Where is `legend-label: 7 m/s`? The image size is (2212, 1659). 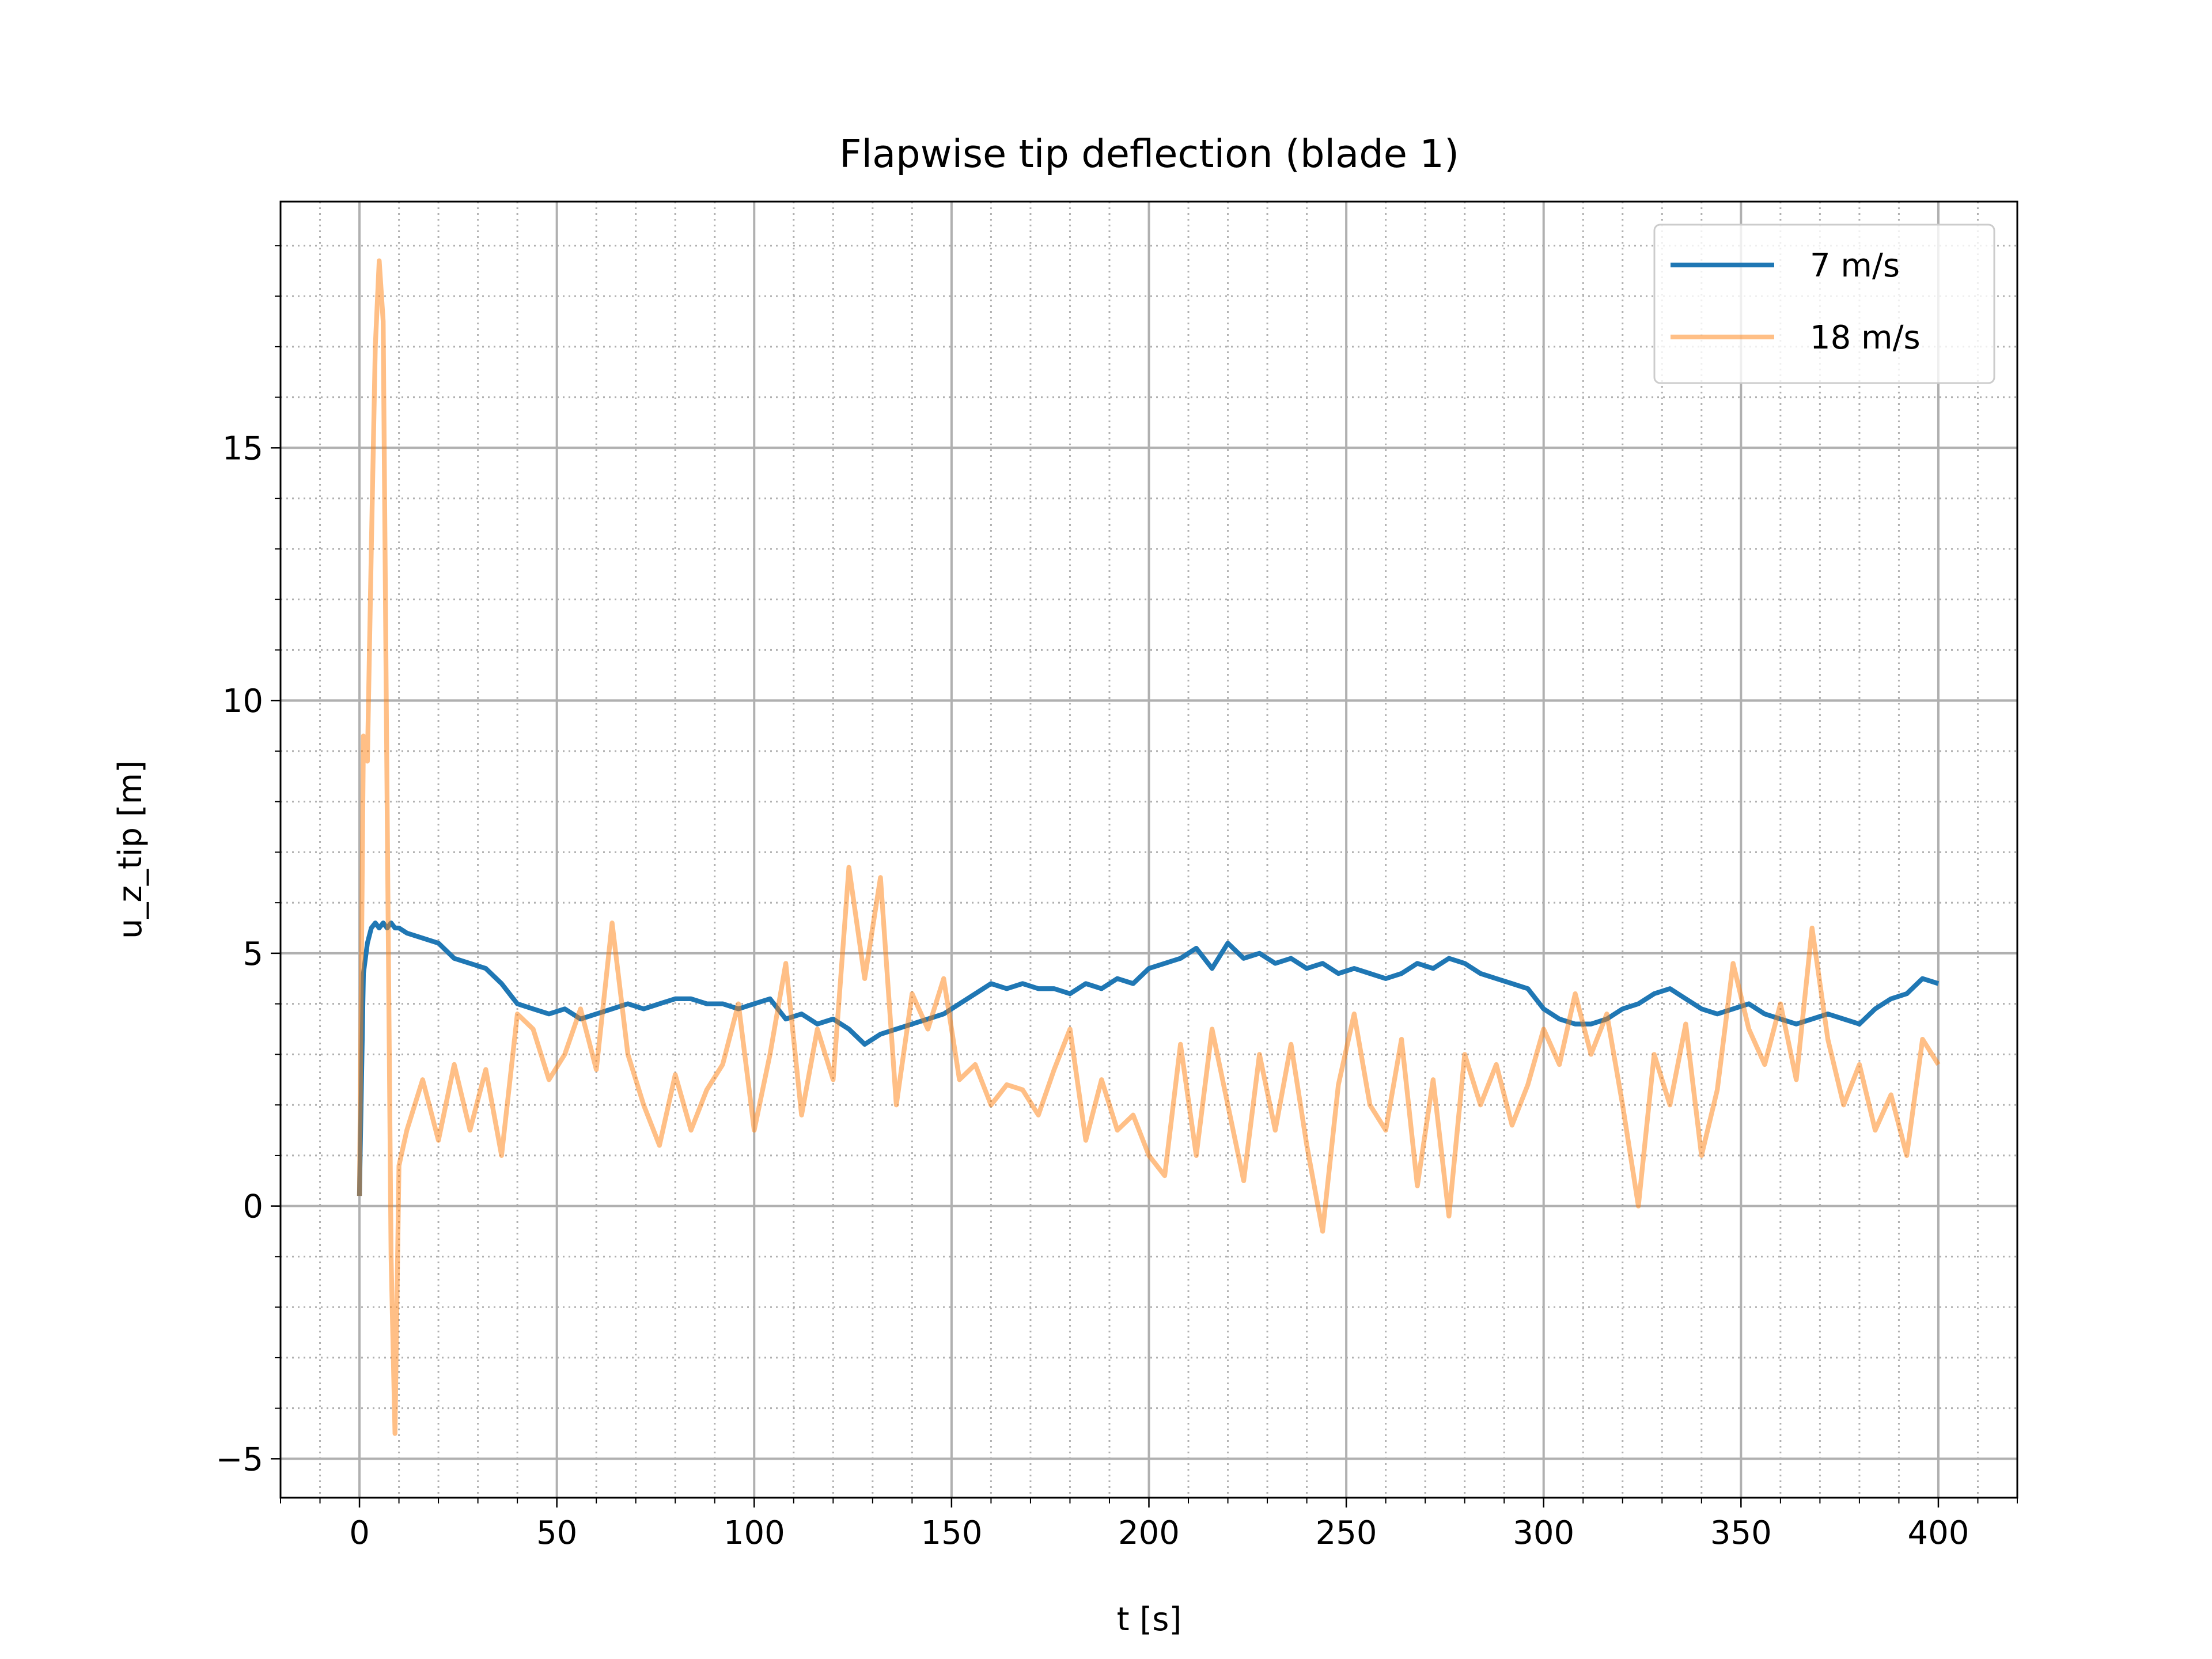
legend-label: 7 m/s is located at coordinates (1855, 266).